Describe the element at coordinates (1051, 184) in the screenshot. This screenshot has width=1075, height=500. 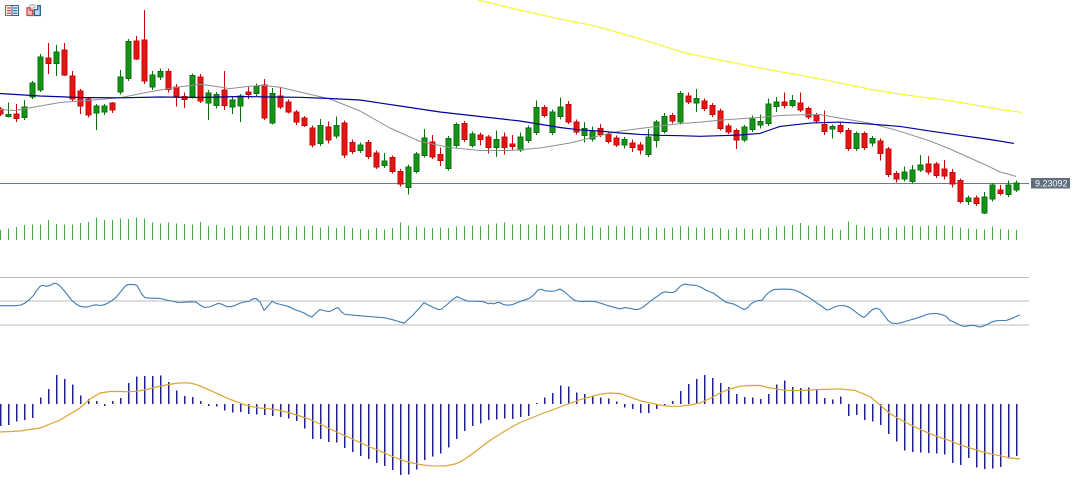
I see `svg-text: 9.23092` at that location.